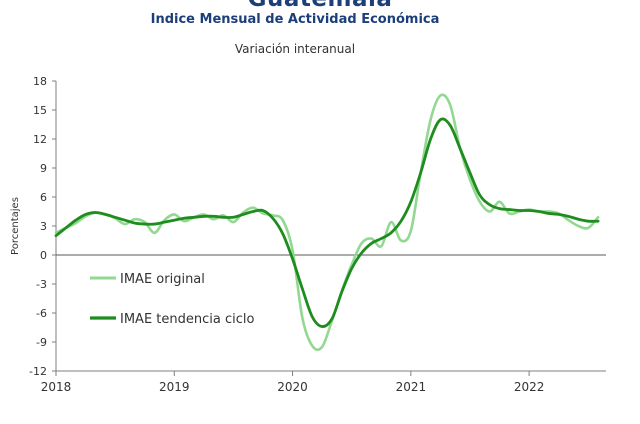 Image resolution: width=640 pixels, height=424 pixels. Describe the element at coordinates (40, 139) in the screenshot. I see `y-tick-label: 12` at that location.